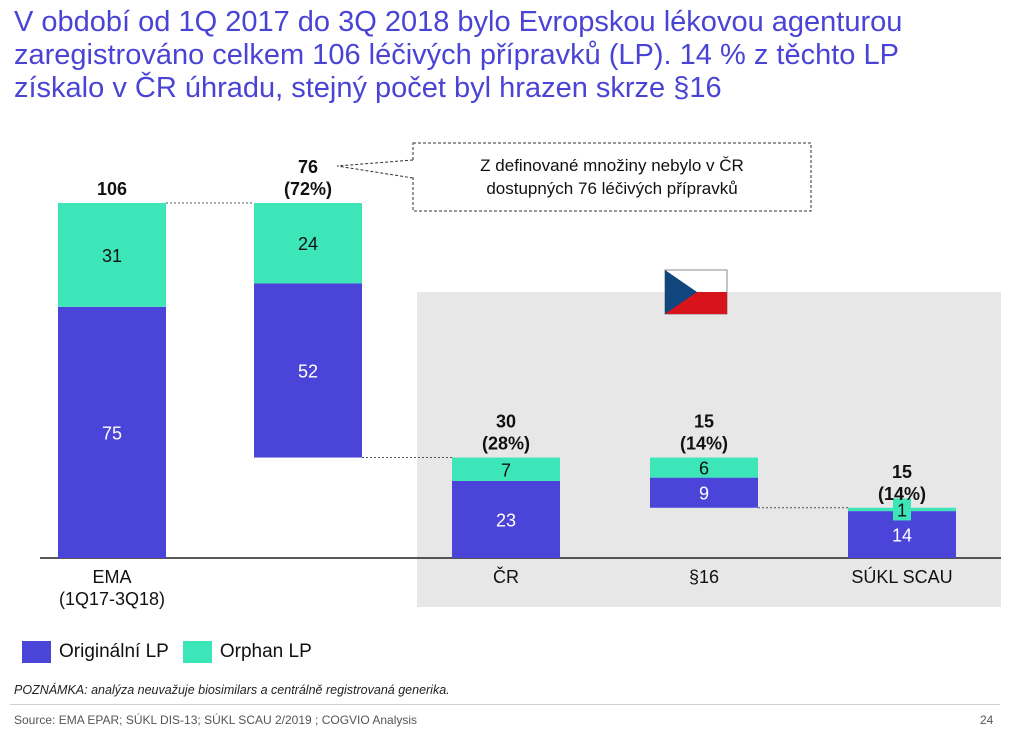 This screenshot has width=1024, height=736. What do you see at coordinates (114, 651) in the screenshot?
I see `legend-label-original: Originální LP` at bounding box center [114, 651].